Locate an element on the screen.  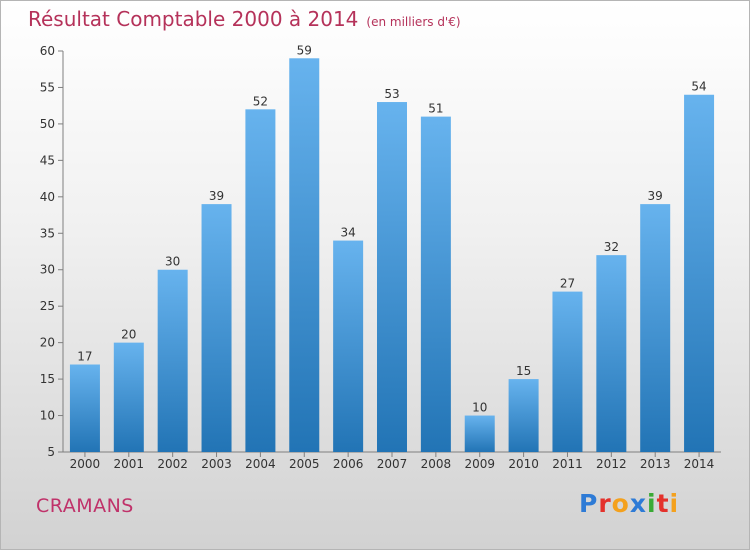
title-text: Résultat Comptable 2000 à 2014 is located at coordinates (193, 19).